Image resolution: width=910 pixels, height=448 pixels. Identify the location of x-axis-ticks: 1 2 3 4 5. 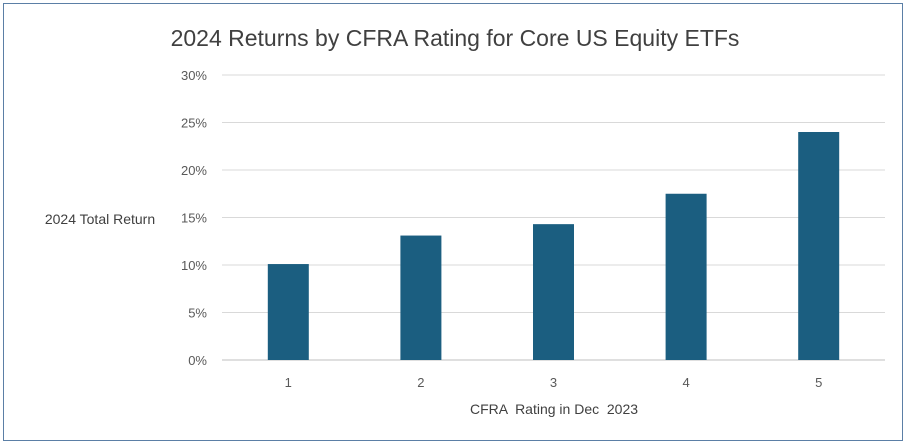
(554, 382).